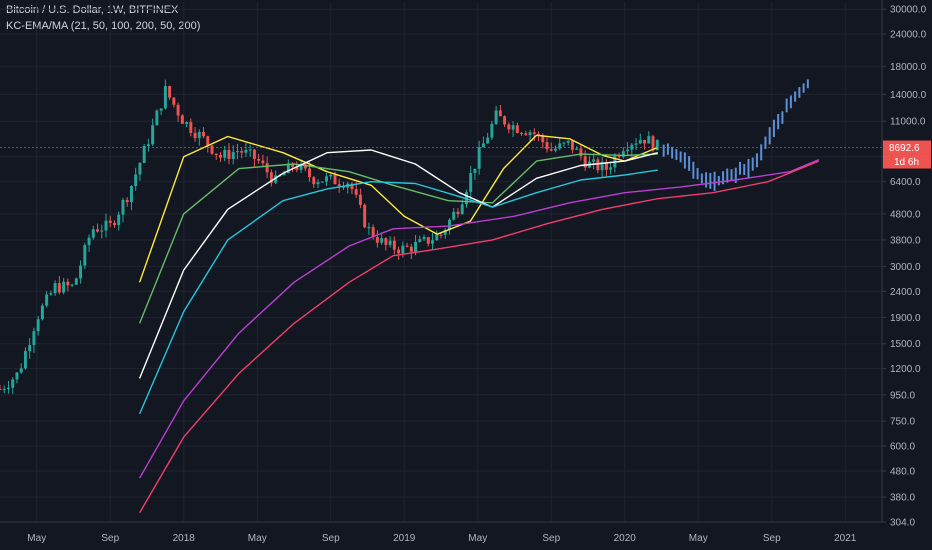  What do you see at coordinates (902, 447) in the screenshot?
I see `y-tick-label: 600.0` at bounding box center [902, 447].